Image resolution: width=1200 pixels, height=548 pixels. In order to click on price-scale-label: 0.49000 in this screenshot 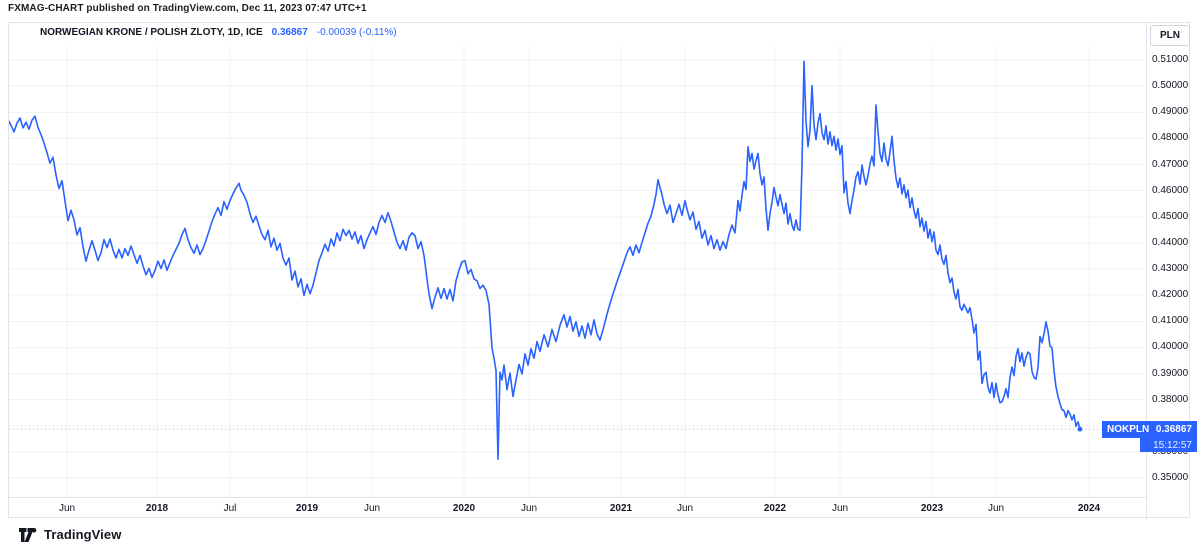, I will do `click(1170, 112)`.